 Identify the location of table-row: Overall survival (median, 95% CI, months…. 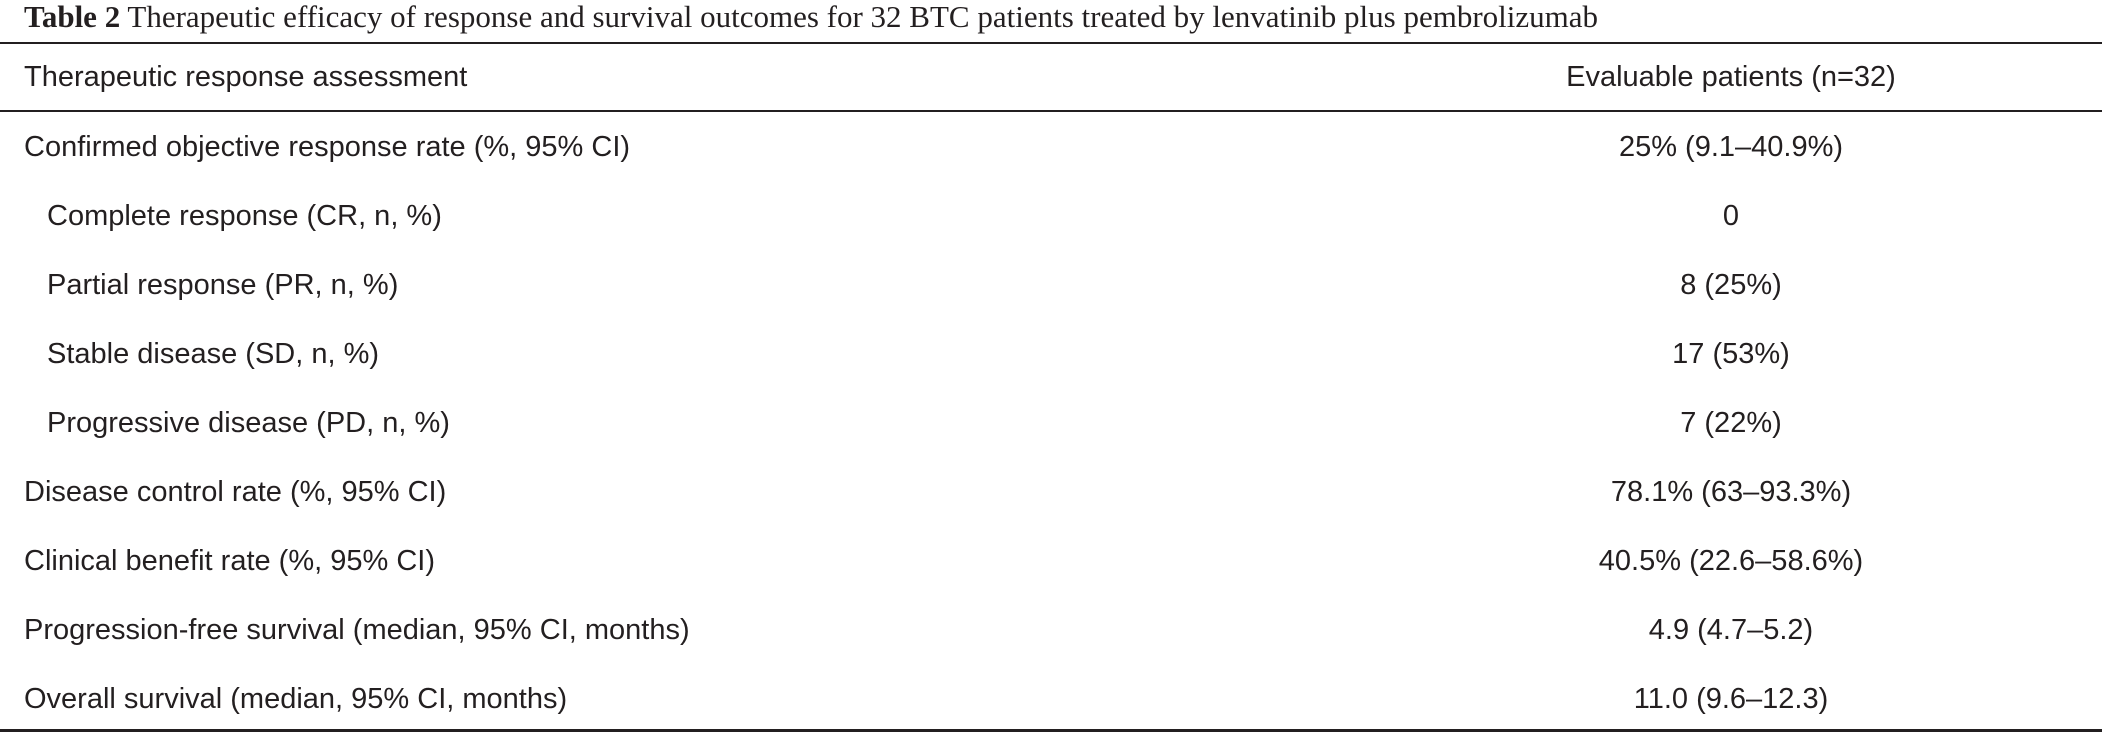
(1051, 699).